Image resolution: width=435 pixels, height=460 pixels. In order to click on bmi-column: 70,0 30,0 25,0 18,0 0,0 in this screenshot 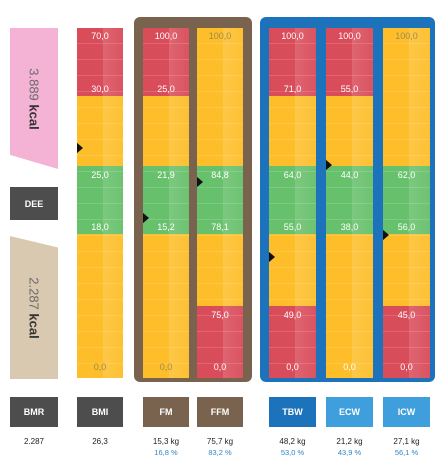, I will do `click(100, 203)`.